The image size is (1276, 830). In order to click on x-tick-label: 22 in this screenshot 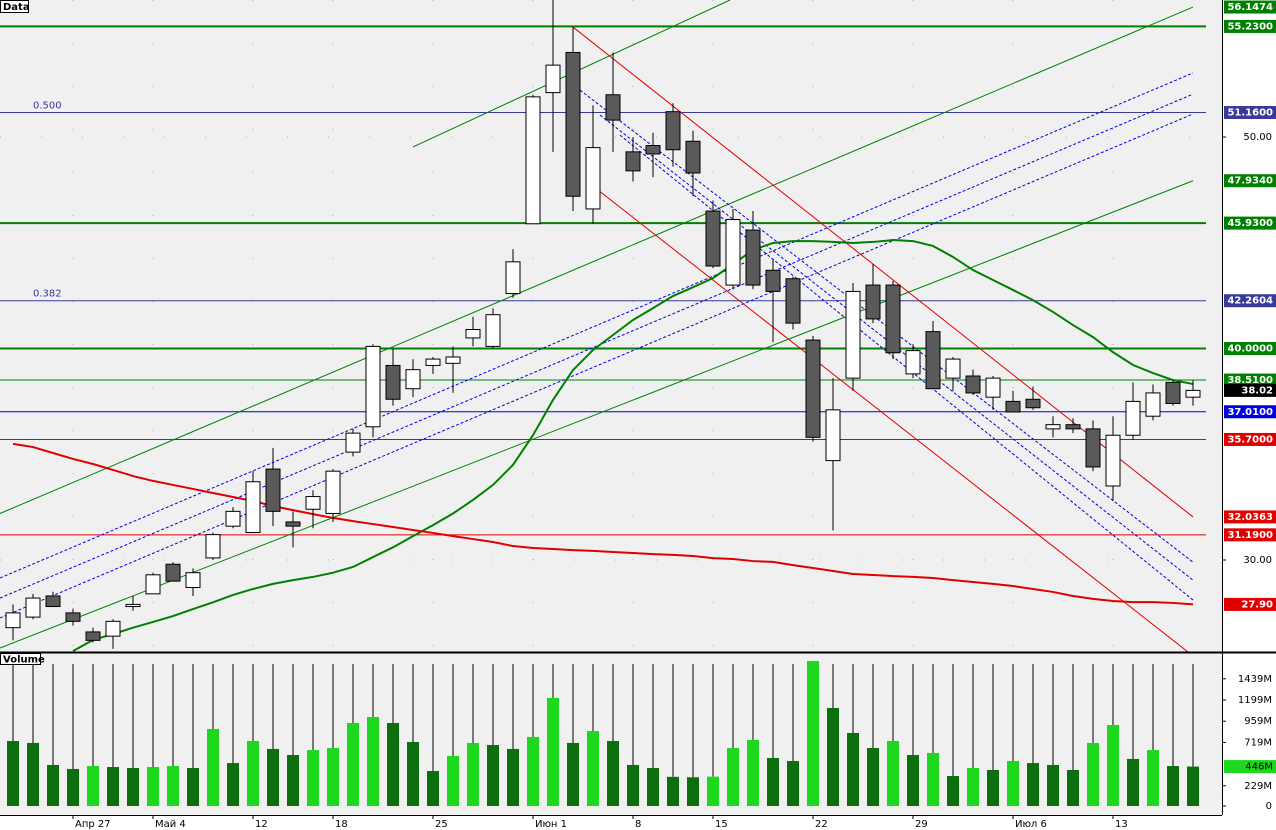, I will do `click(821, 824)`.